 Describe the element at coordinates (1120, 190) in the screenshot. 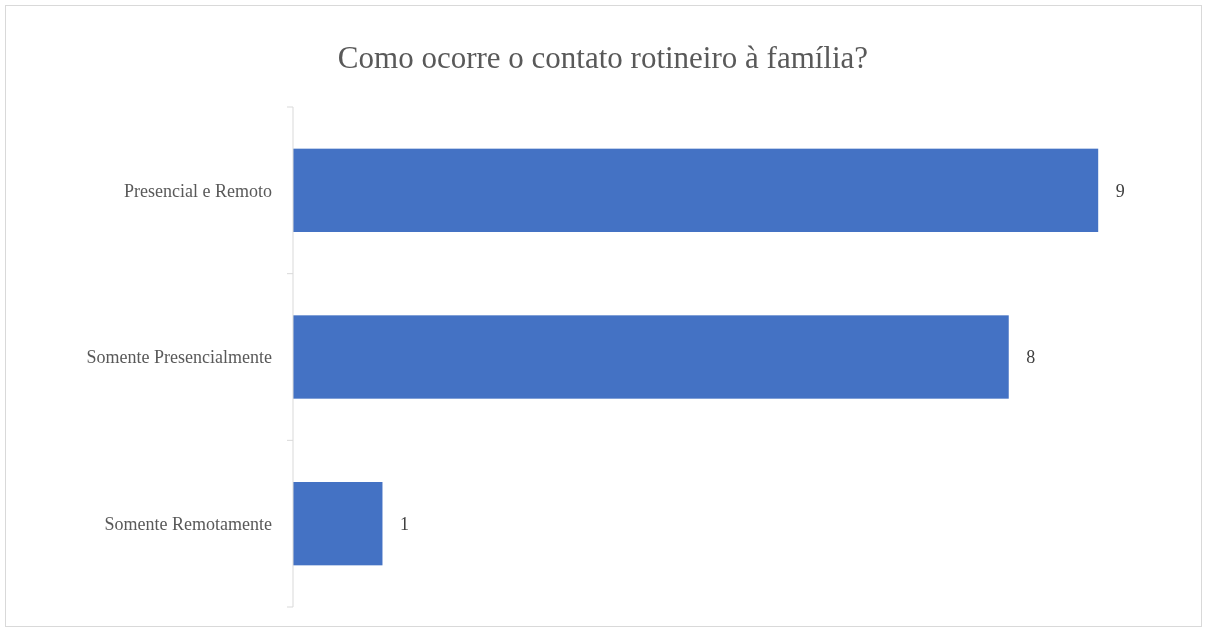

I see `data-label: 9` at that location.